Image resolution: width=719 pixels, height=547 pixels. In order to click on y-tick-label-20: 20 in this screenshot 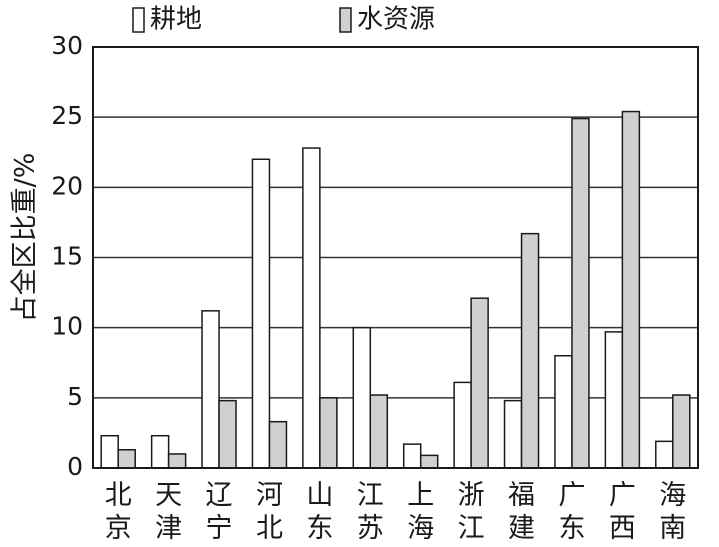, I will do `click(67, 185)`.